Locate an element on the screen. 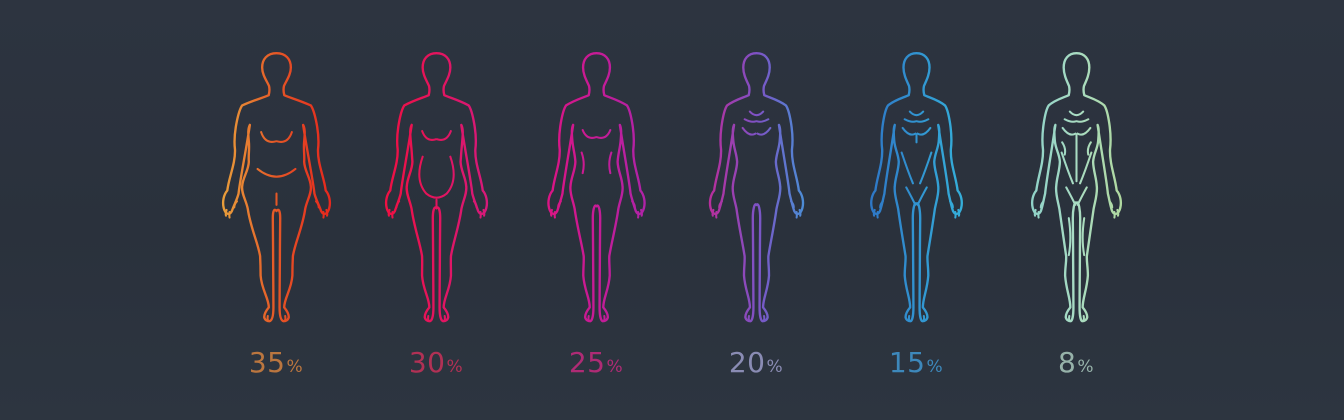  figure-col-15: 15% is located at coordinates (916, 212).